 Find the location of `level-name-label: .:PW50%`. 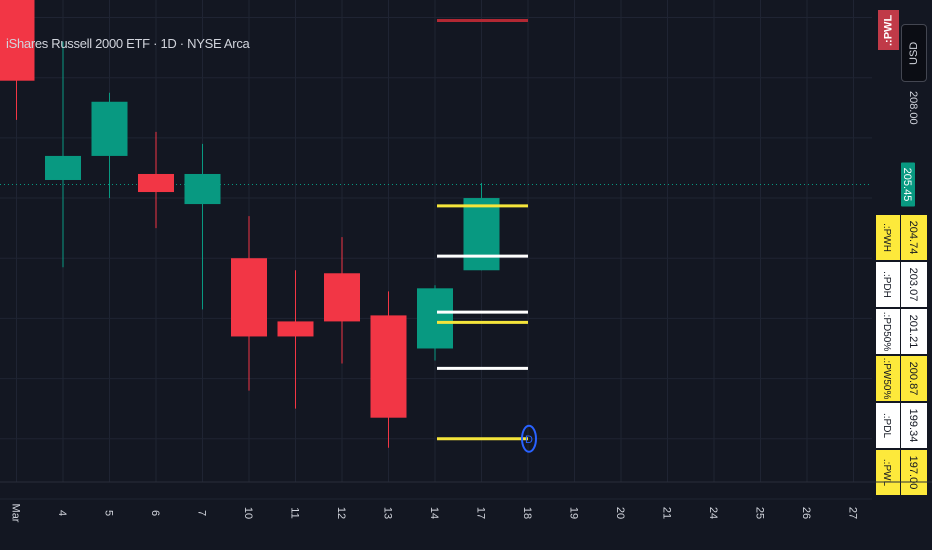

level-name-label: .:PW50% is located at coordinates (886, 379).